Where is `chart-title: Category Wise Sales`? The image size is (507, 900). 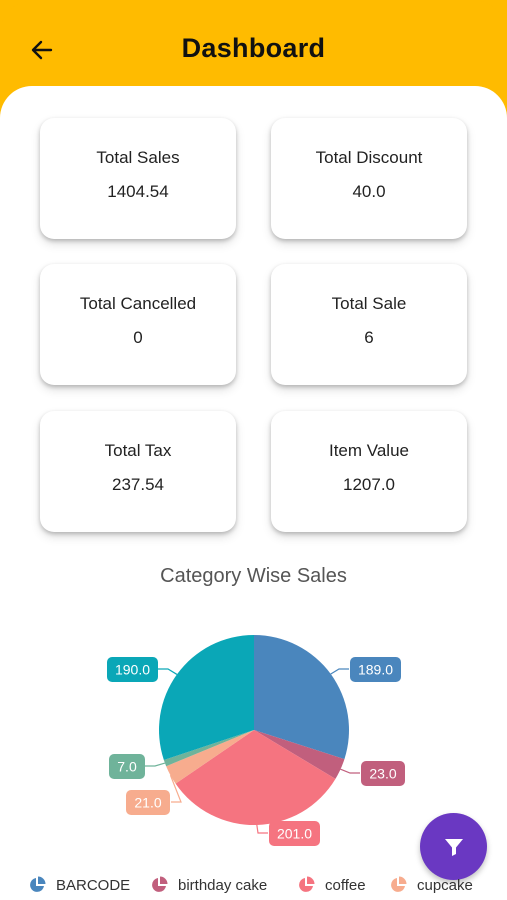 chart-title: Category Wise Sales is located at coordinates (253, 576).